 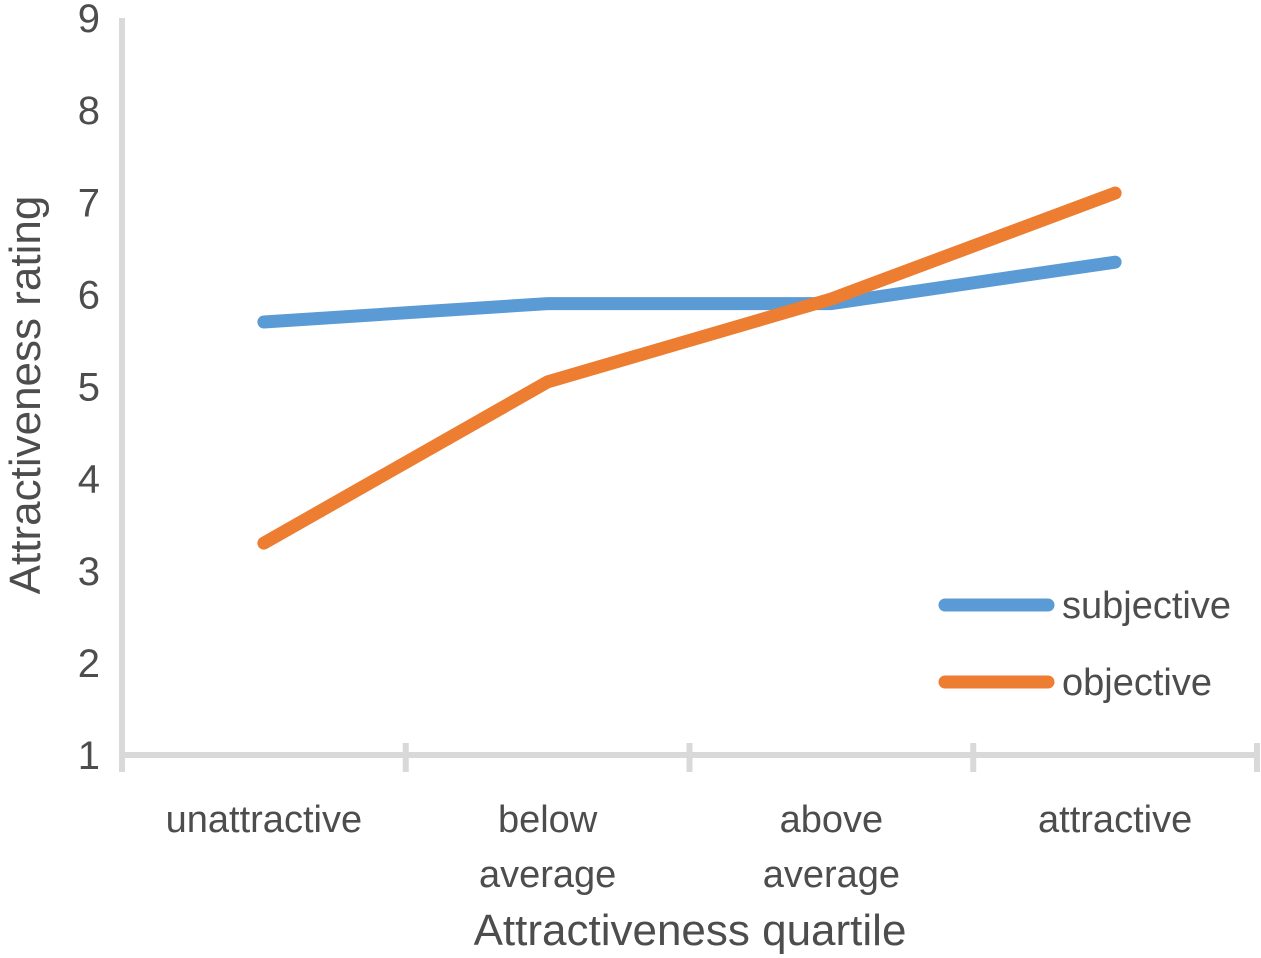 I want to click on y-tick-label: 6, so click(x=89, y=295).